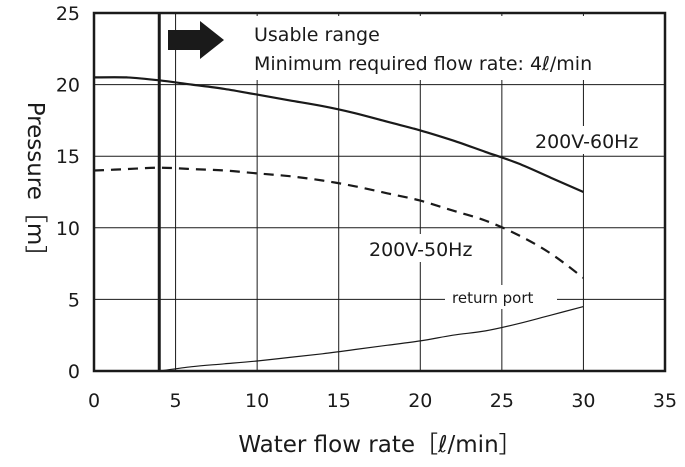  I want to click on legend-return-port-background, so click(501, 297).